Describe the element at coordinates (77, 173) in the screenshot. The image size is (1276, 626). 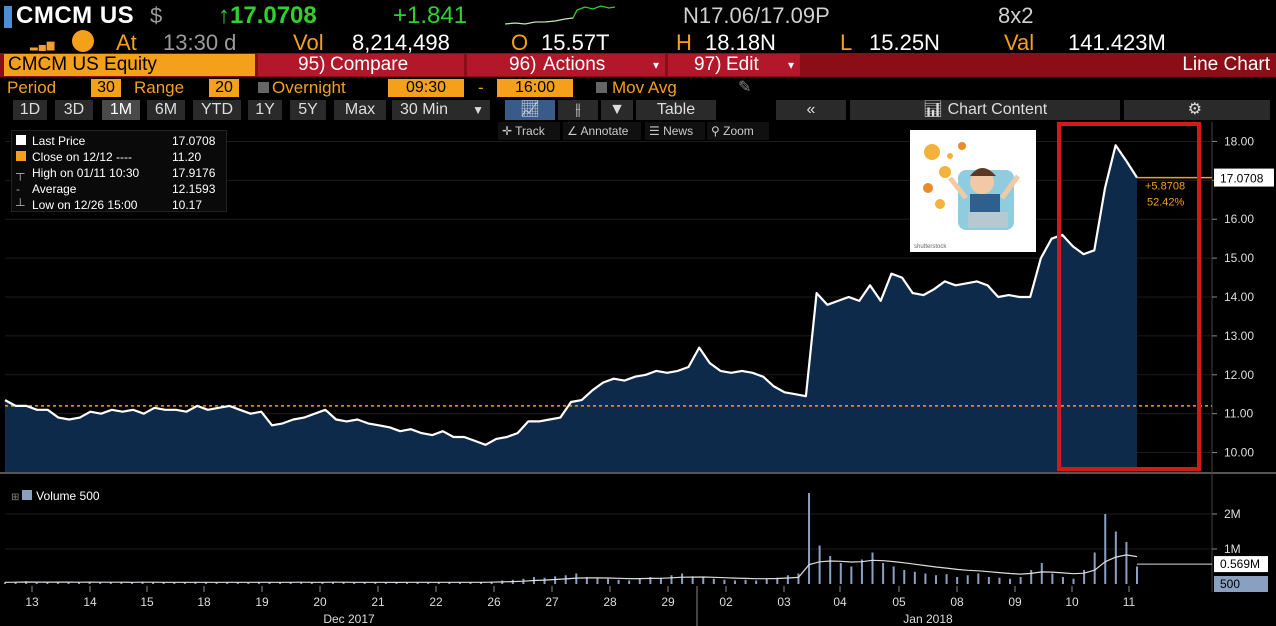
I see `legend-high: ┬ High on 01/11 10:30` at that location.